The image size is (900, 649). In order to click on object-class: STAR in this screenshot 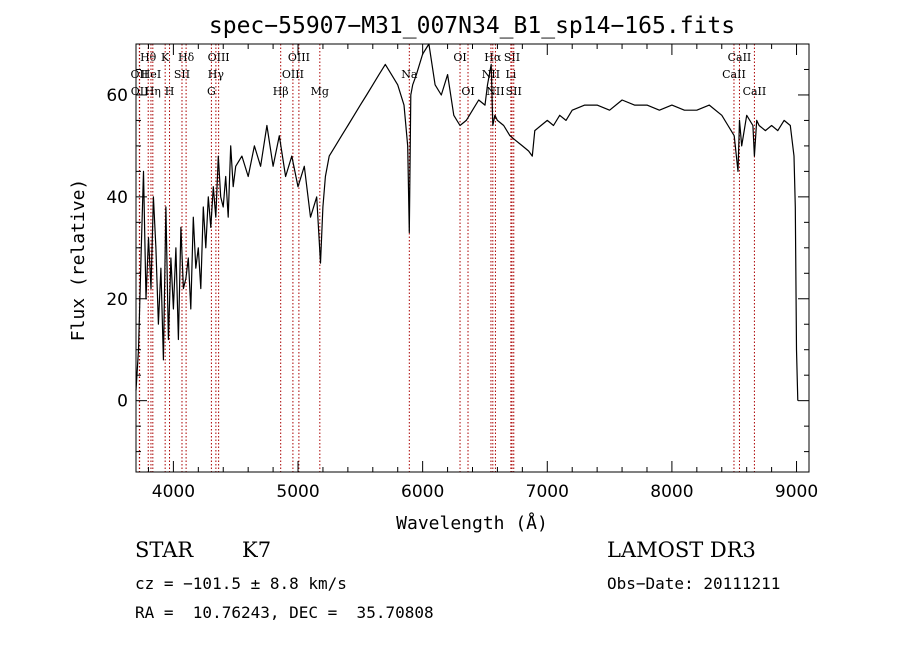, I will do `click(164, 550)`.